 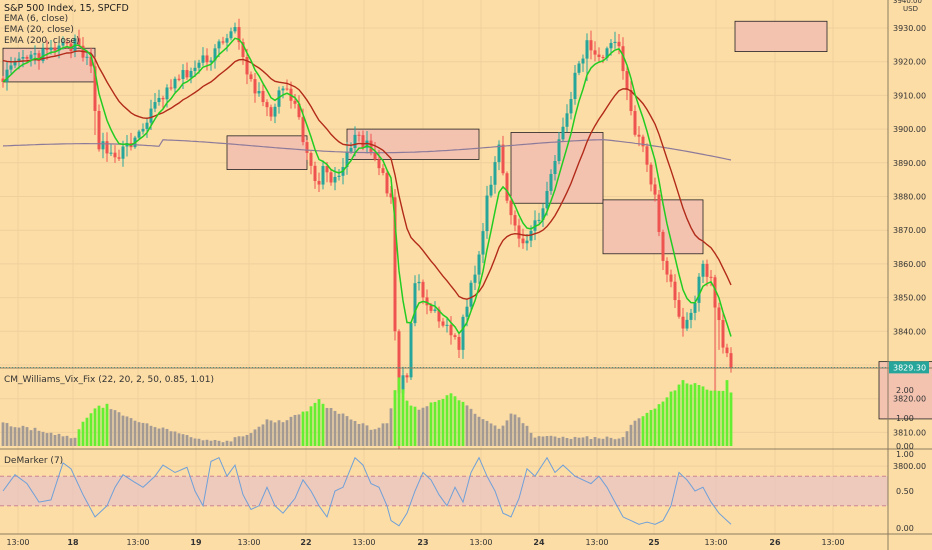 What do you see at coordinates (248, 542) in the screenshot?
I see `time-label: 13:00` at bounding box center [248, 542].